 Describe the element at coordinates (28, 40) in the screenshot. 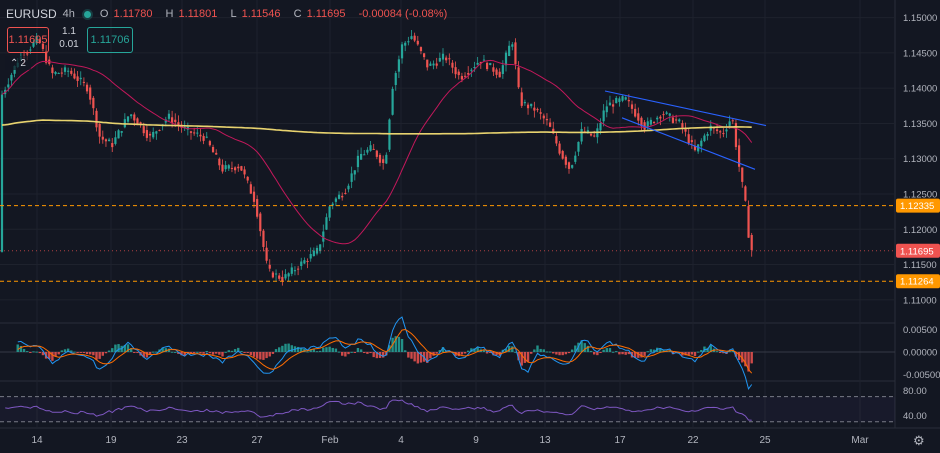

I see `sell-button: 1.11695` at that location.